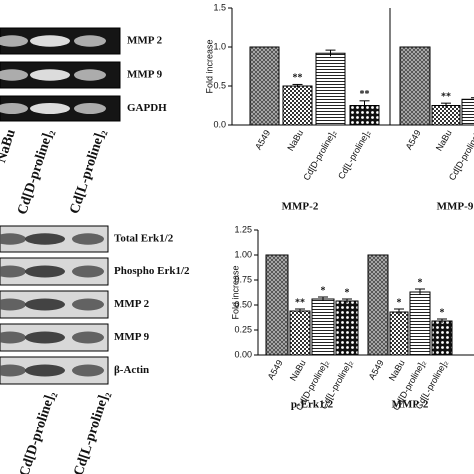 The width and height of the screenshot is (474, 474). What do you see at coordinates (243, 254) in the screenshot?
I see `y-tick-label: 1.00` at bounding box center [243, 254].